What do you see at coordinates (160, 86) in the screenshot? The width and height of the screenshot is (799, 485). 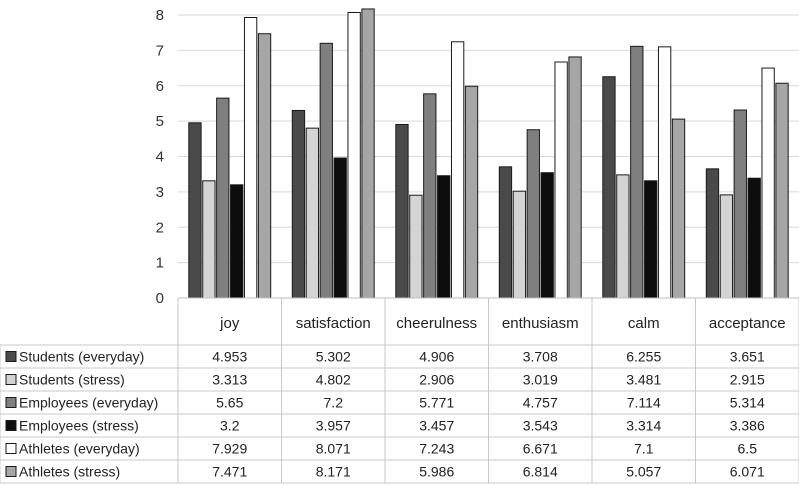 I see `y-tick-label: 6` at bounding box center [160, 86].